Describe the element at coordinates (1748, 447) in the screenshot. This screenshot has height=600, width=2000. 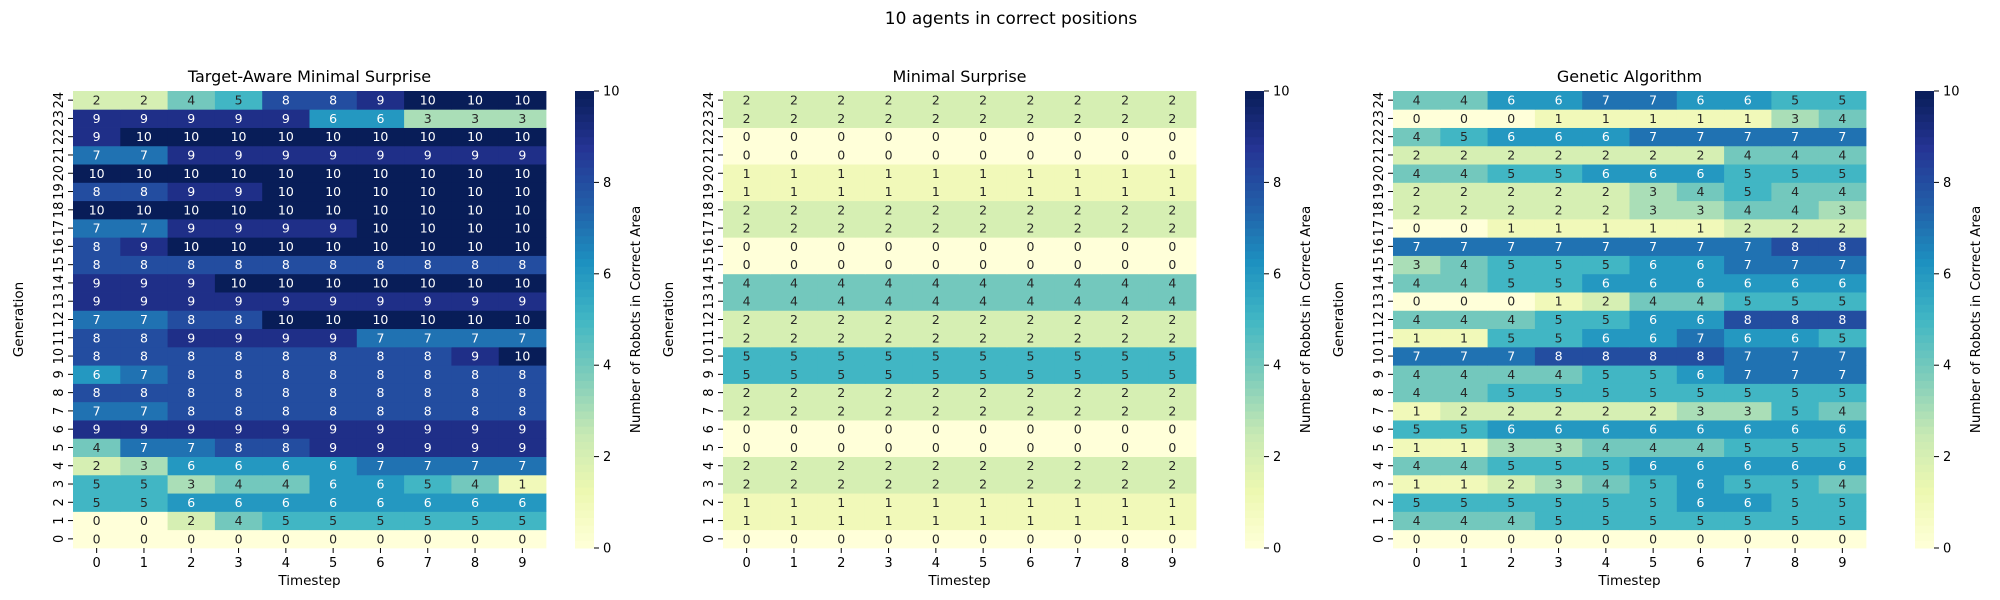
I see `cell-value: 5` at that location.